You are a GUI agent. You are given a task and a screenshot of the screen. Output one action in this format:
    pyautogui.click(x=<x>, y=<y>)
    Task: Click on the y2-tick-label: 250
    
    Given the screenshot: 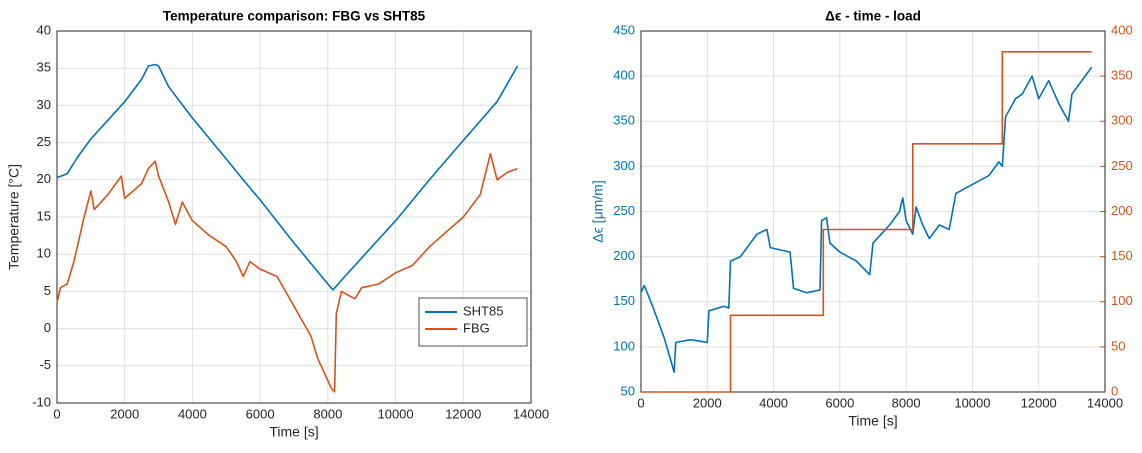 What is the action you would take?
    pyautogui.click(x=1122, y=165)
    